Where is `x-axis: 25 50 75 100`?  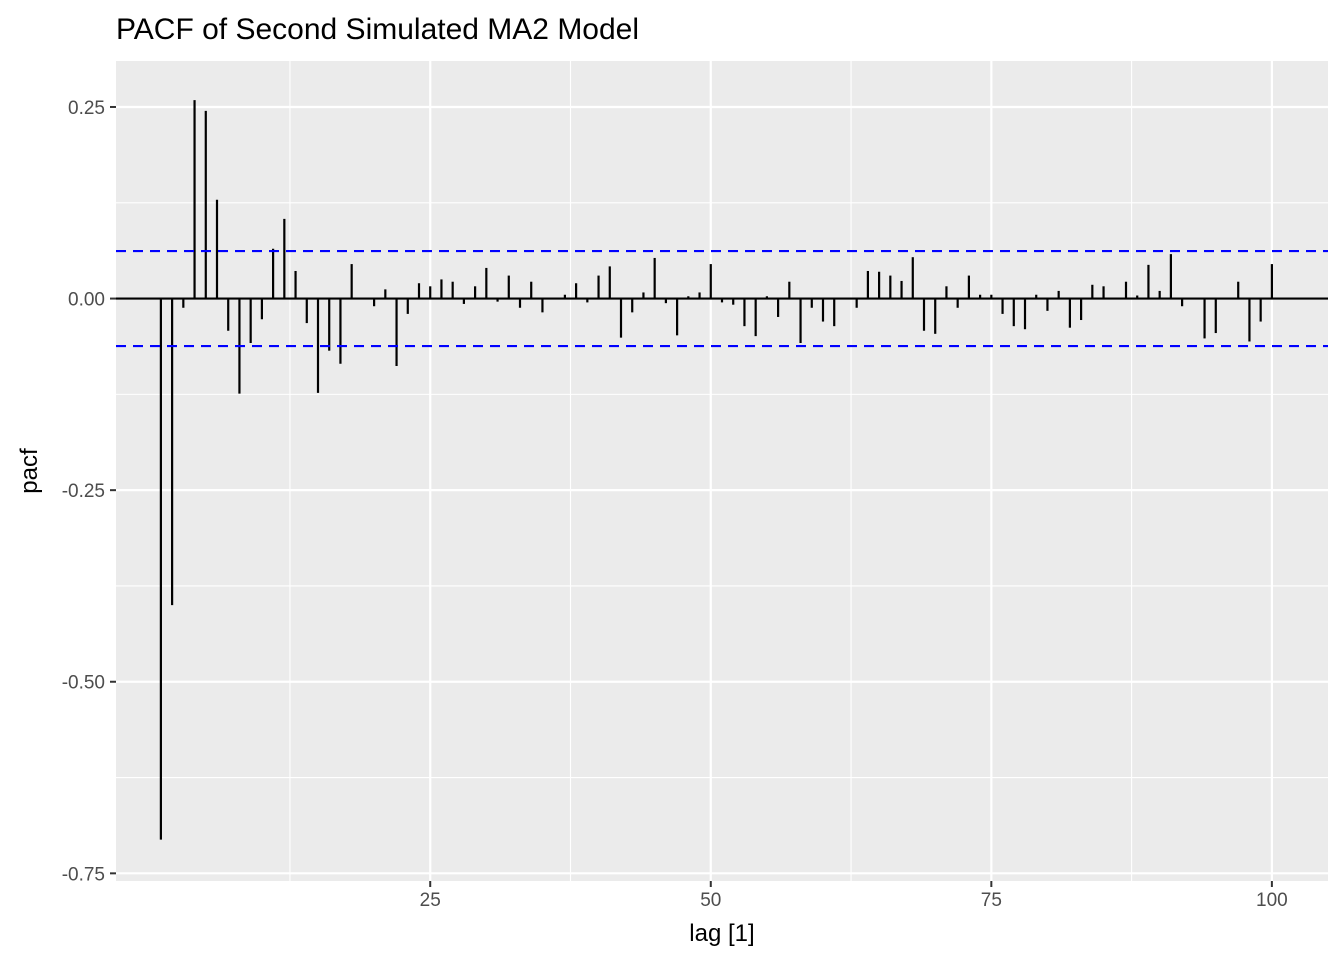
x-axis: 25 50 75 100 is located at coordinates (854, 896).